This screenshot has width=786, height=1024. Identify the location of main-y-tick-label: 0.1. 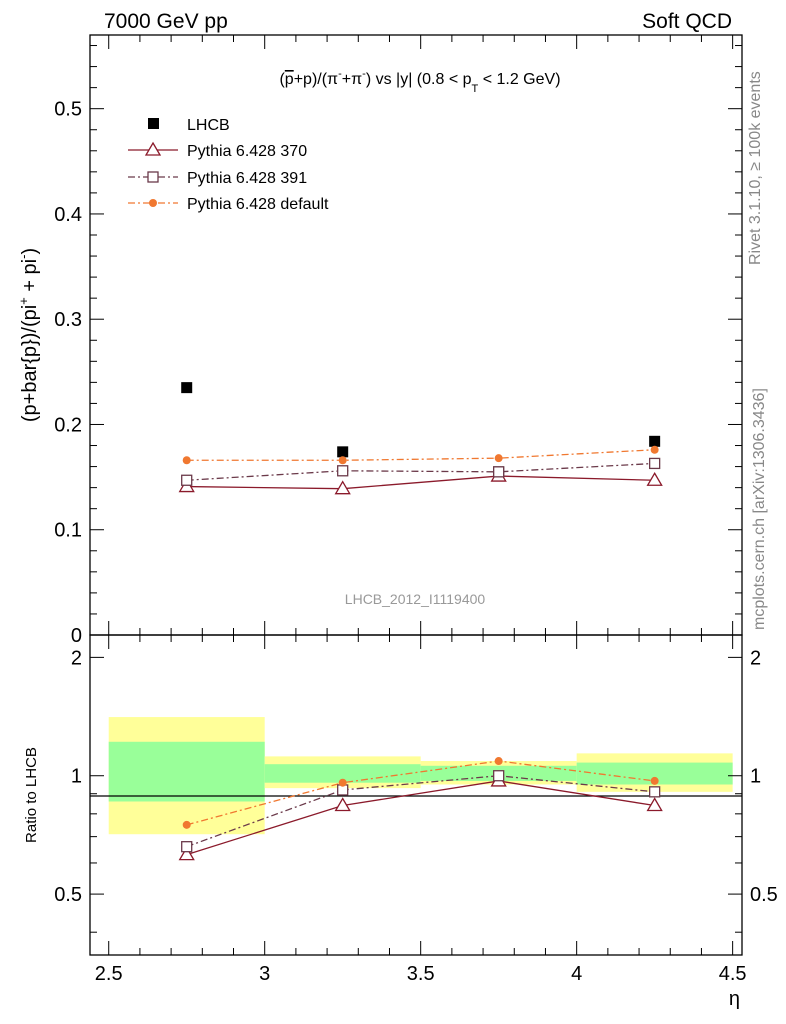
(68, 531).